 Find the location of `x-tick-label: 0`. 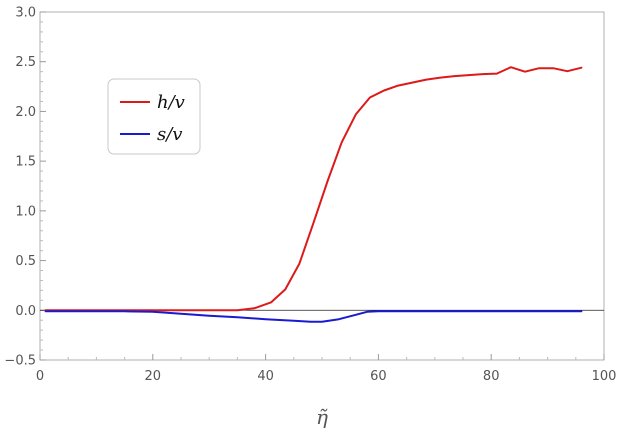

x-tick-label: 0 is located at coordinates (40, 376).